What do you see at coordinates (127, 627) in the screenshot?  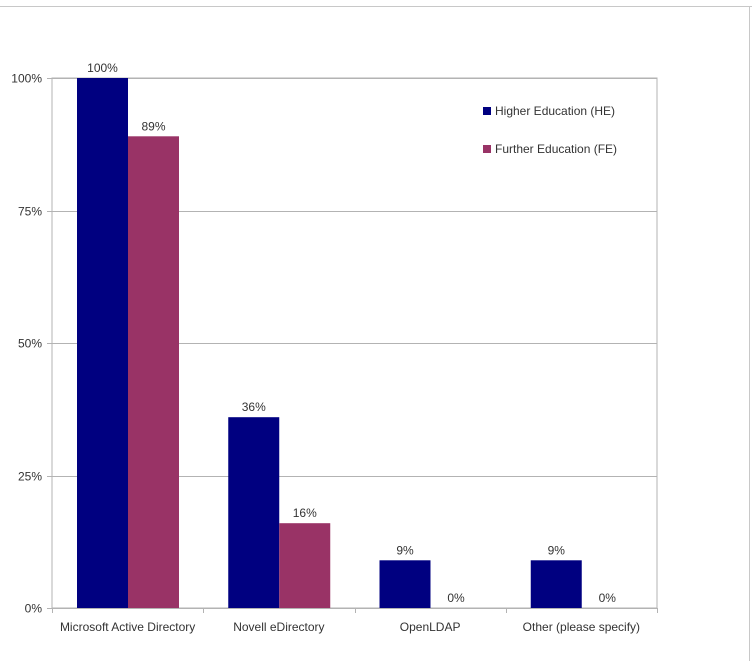 I see `x-category-label: Microsoft Active Directory` at bounding box center [127, 627].